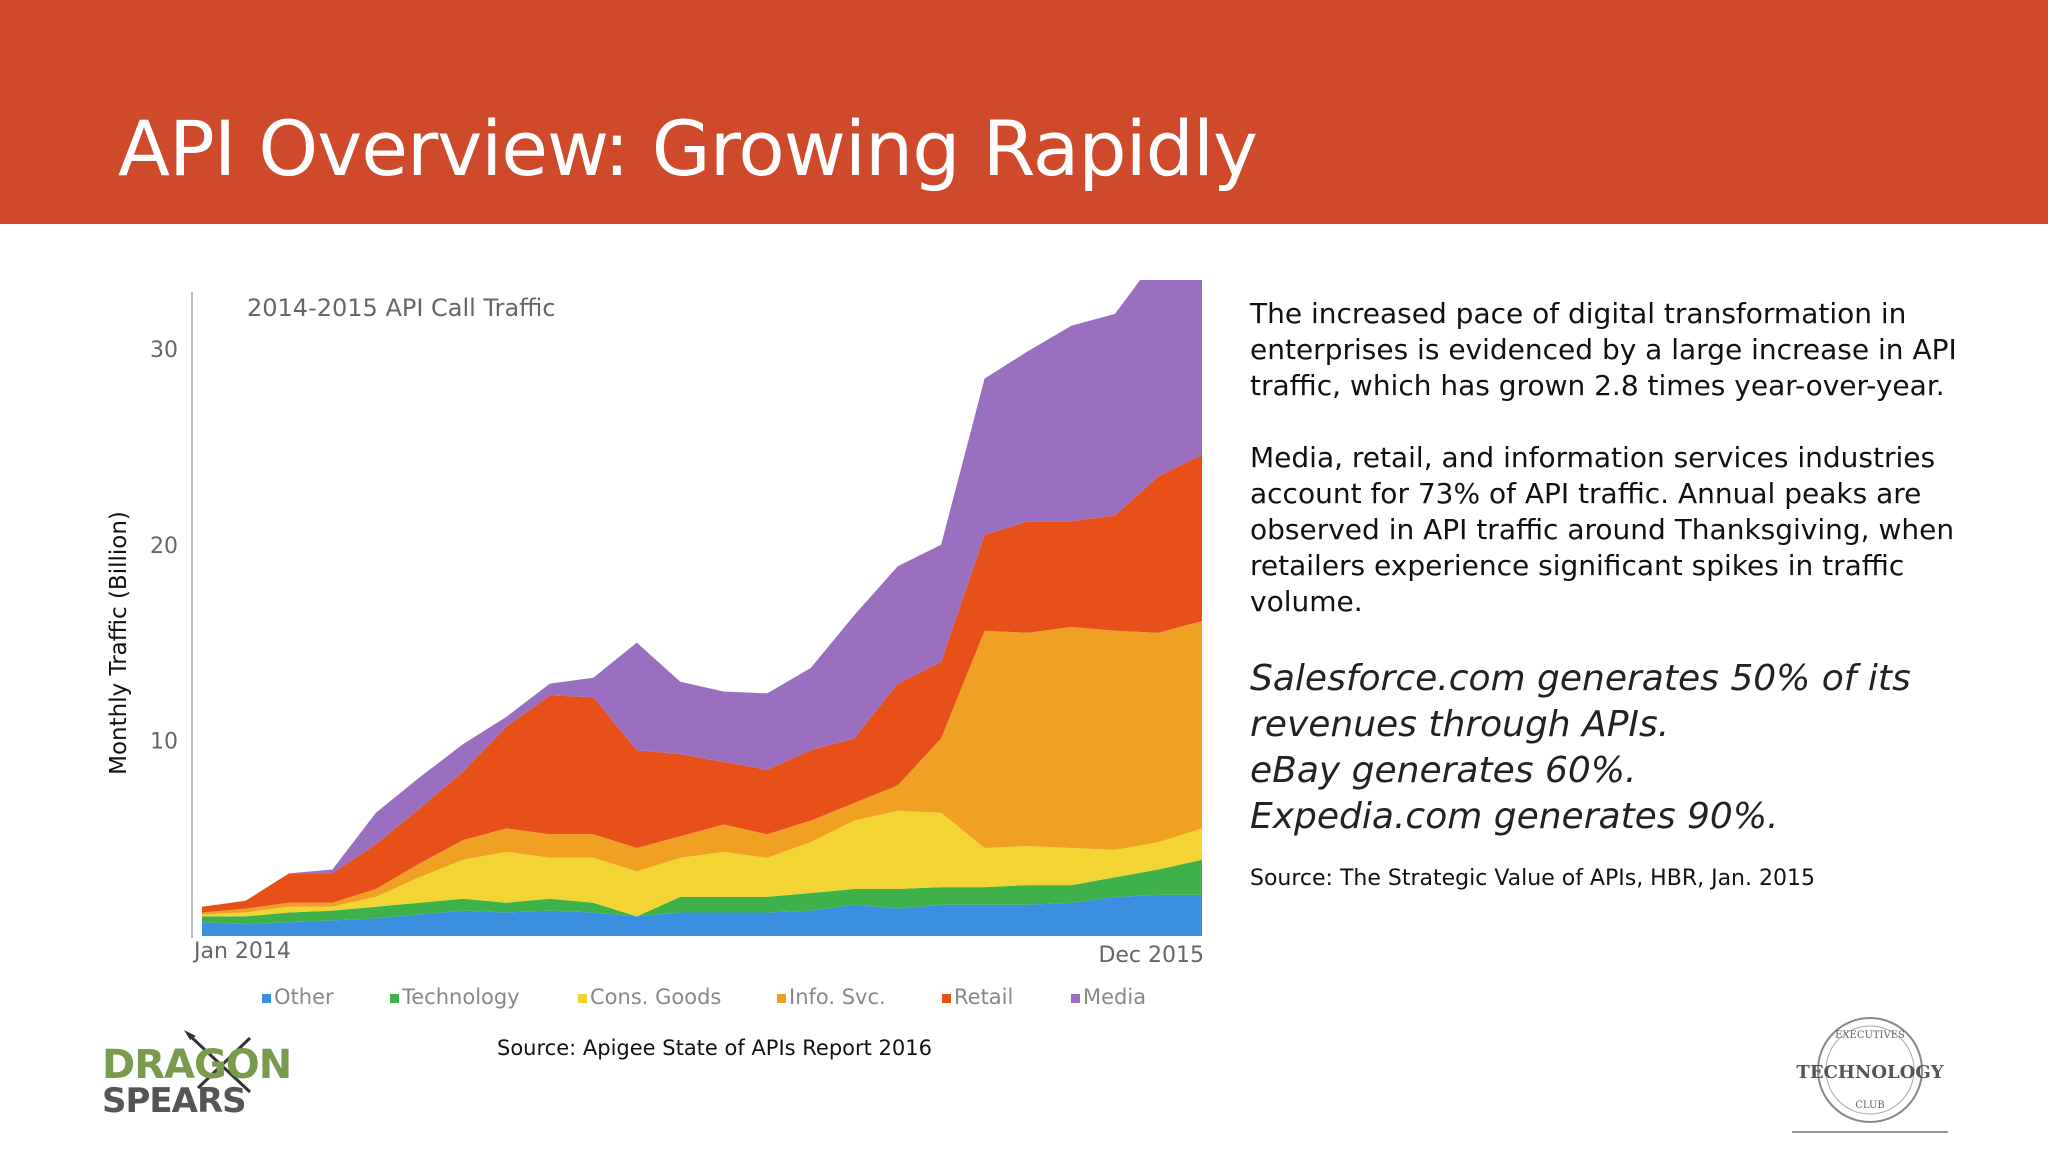 This screenshot has height=1152, width=2048. I want to click on y-tick-label: 30, so click(164, 350).